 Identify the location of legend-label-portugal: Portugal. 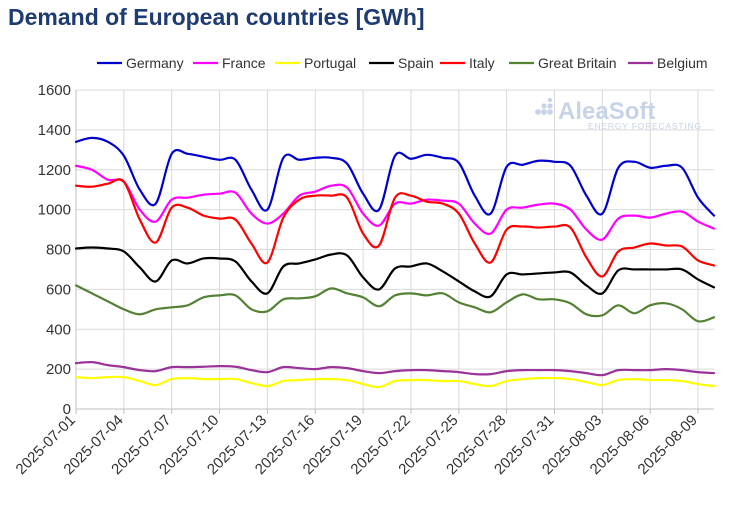
(330, 63).